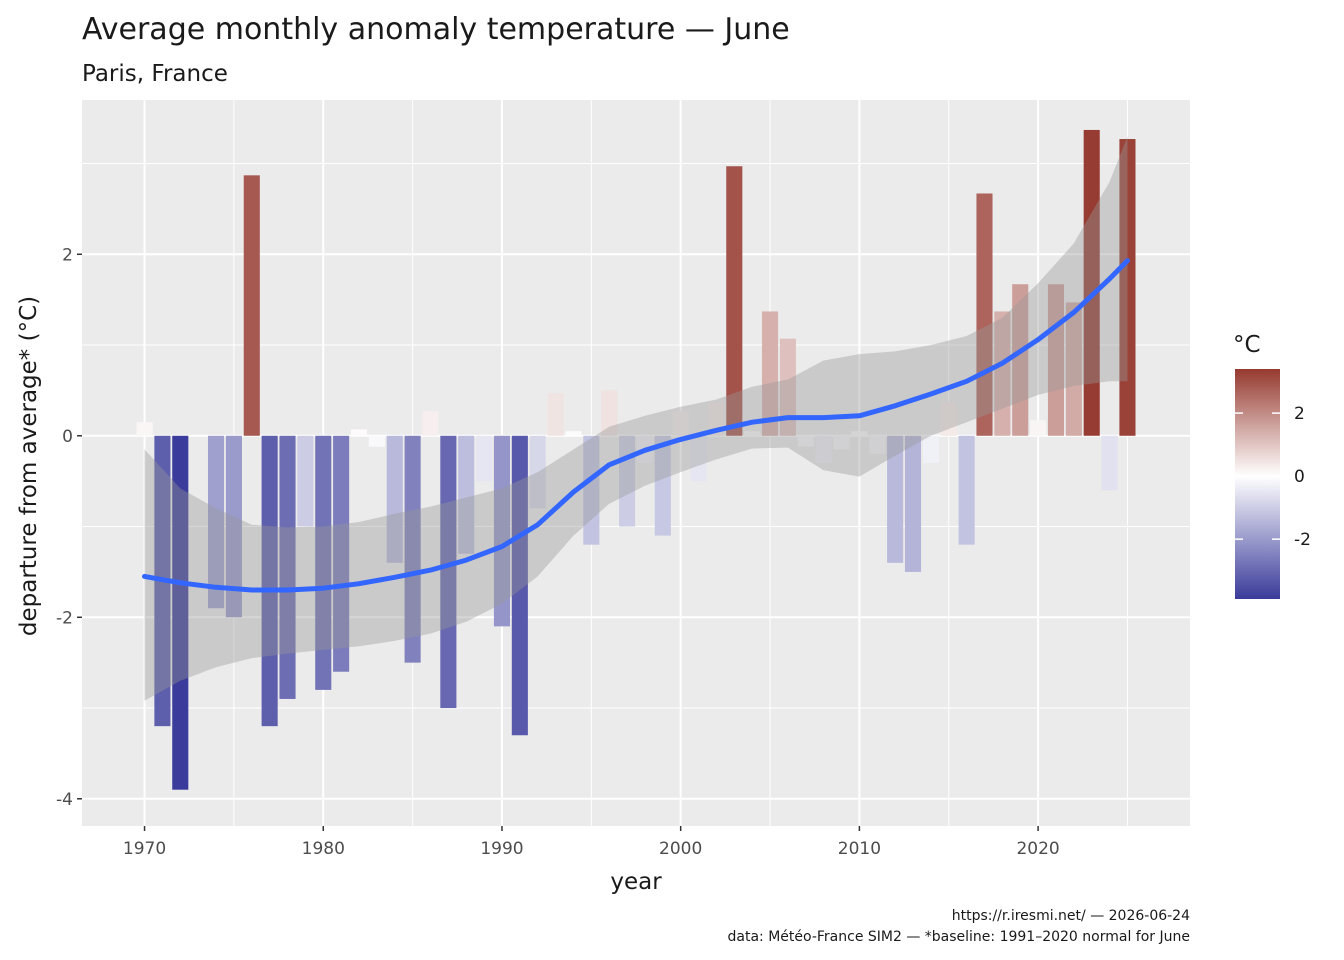 The width and height of the screenshot is (1344, 960). I want to click on bar-1979, so click(305, 481).